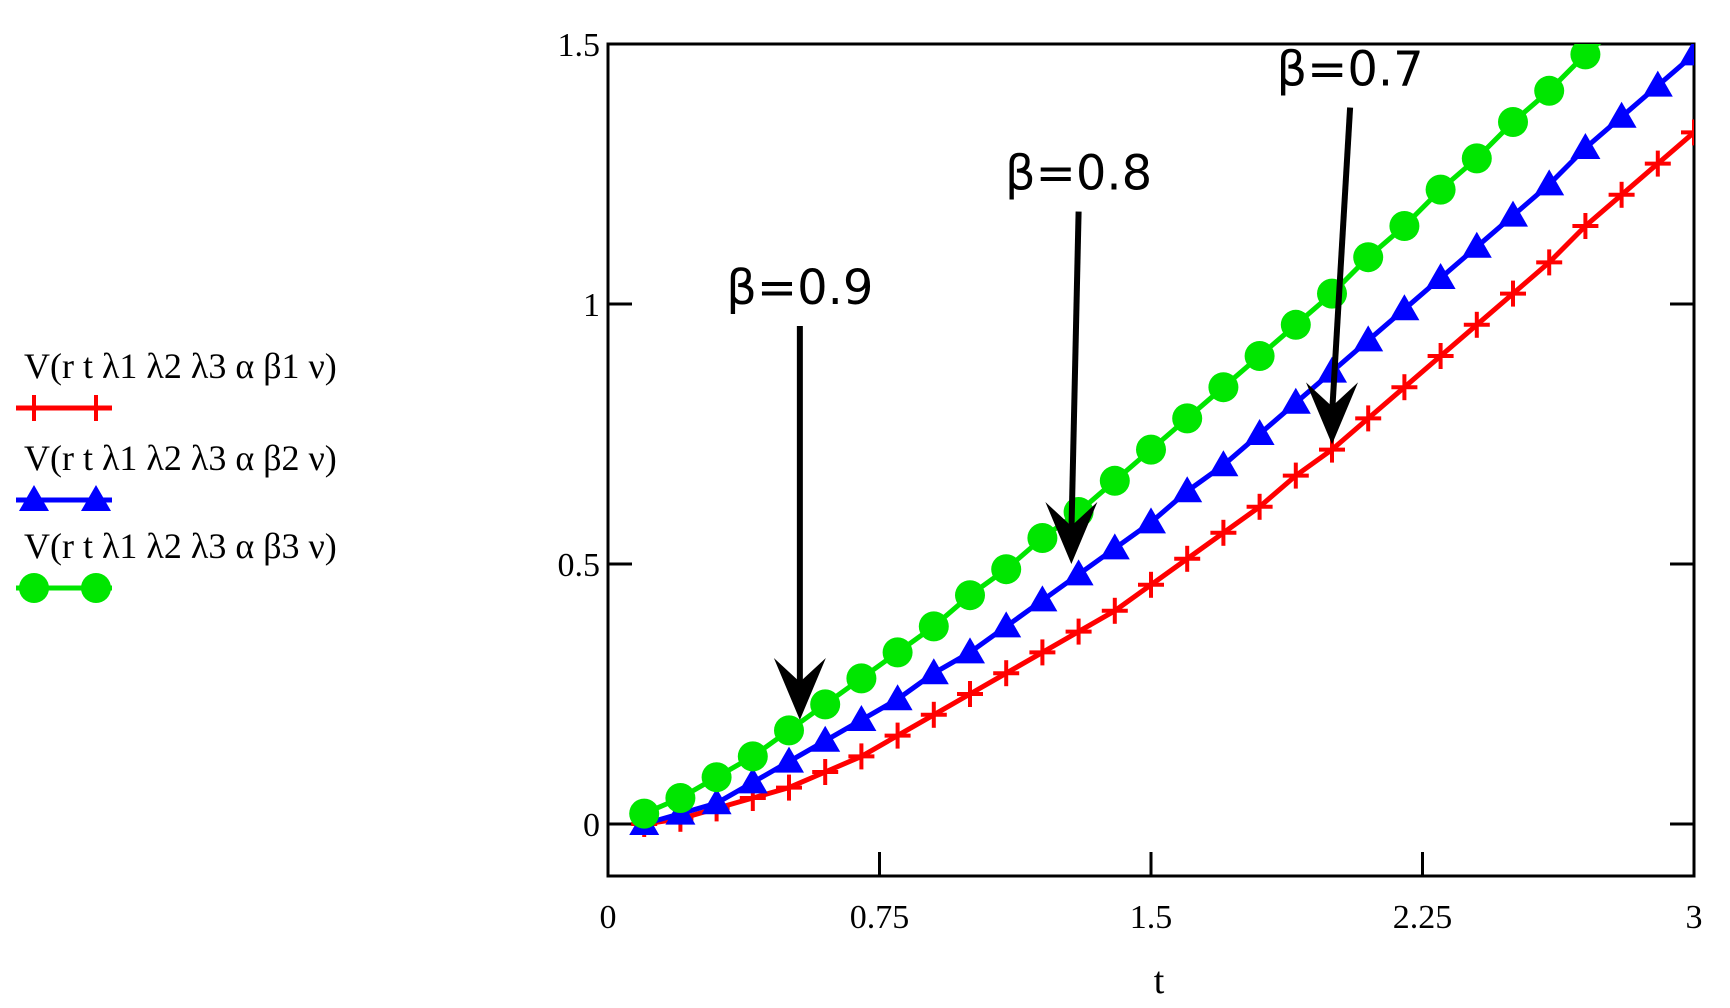 This screenshot has width=1730, height=1008. Describe the element at coordinates (180, 458) in the screenshot. I see `legend-label: V(r t λ1 λ2 λ3 α β2 ν)` at that location.